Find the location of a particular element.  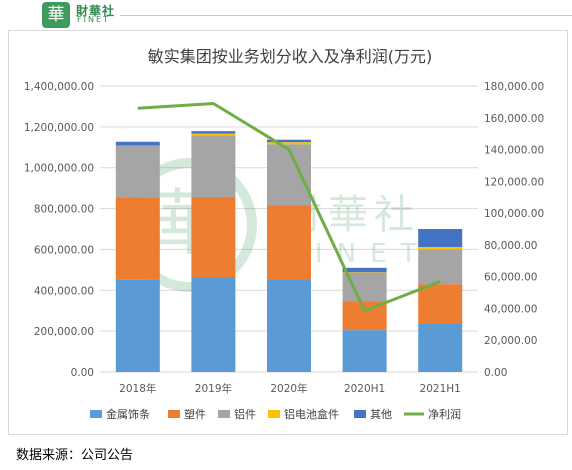

left-tick-label: 1,400,000.00 is located at coordinates (59, 87).